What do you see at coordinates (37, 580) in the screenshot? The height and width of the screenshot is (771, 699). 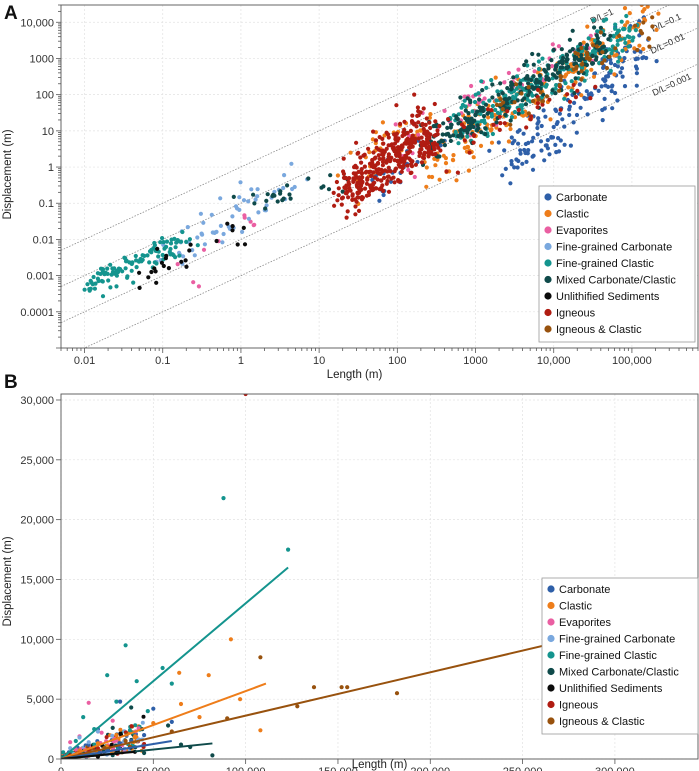 I see `y-tick-label: 15,000` at bounding box center [37, 580].